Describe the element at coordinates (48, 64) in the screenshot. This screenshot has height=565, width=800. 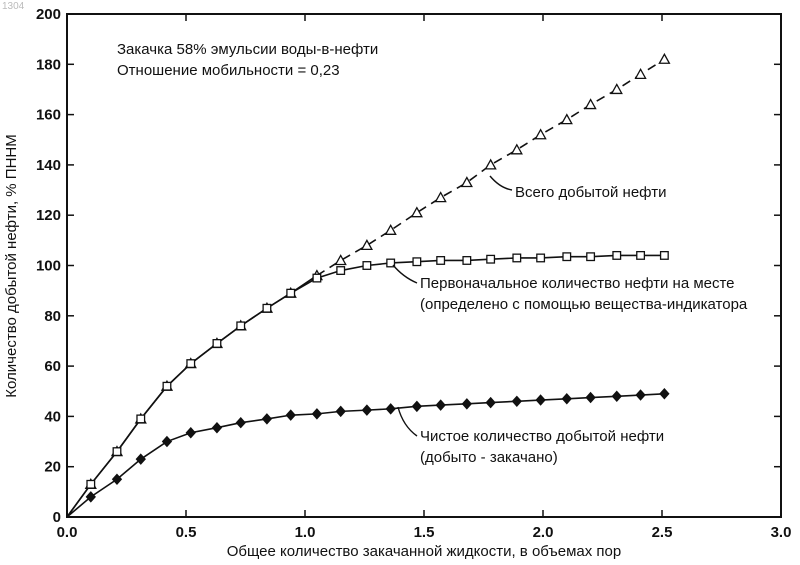
I see `y-tick-label: 180` at that location.